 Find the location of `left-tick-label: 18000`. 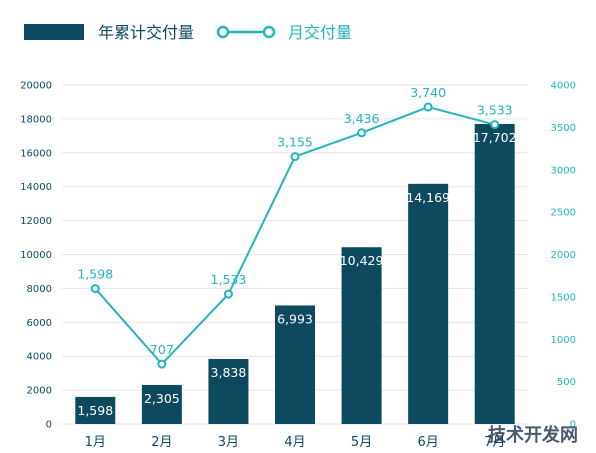

left-tick-label: 18000 is located at coordinates (36, 119).